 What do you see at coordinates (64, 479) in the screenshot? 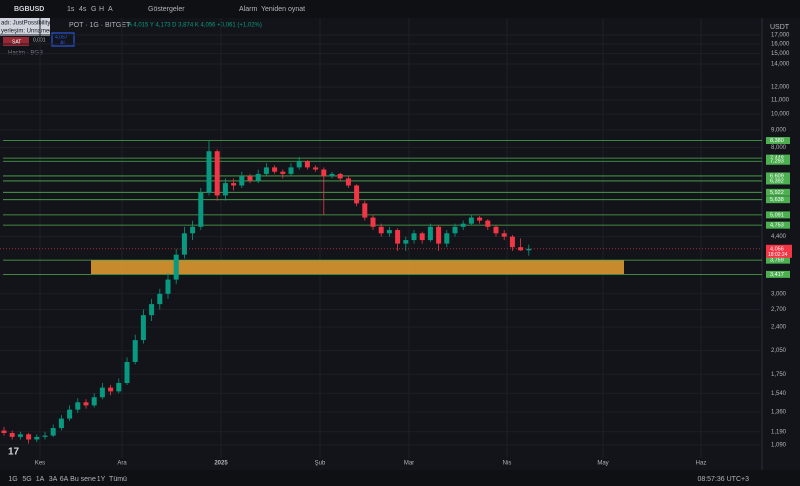
I see `range-button: 6A` at bounding box center [64, 479].